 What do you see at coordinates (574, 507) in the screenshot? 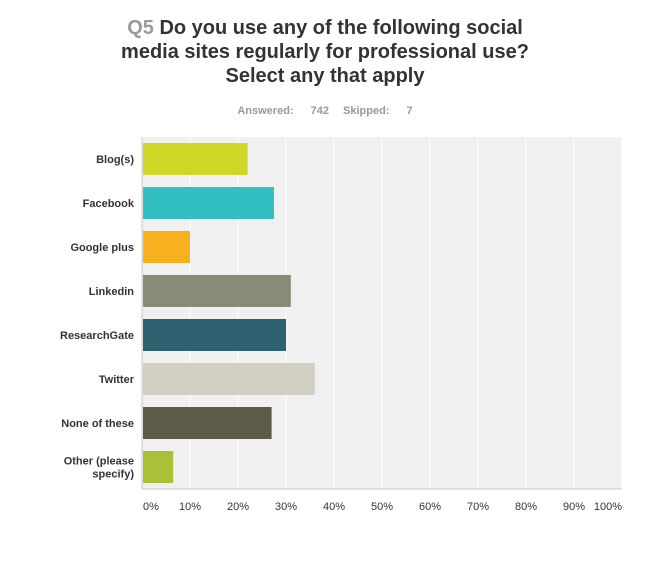
I see `x-tick-label: 90%` at bounding box center [574, 507].